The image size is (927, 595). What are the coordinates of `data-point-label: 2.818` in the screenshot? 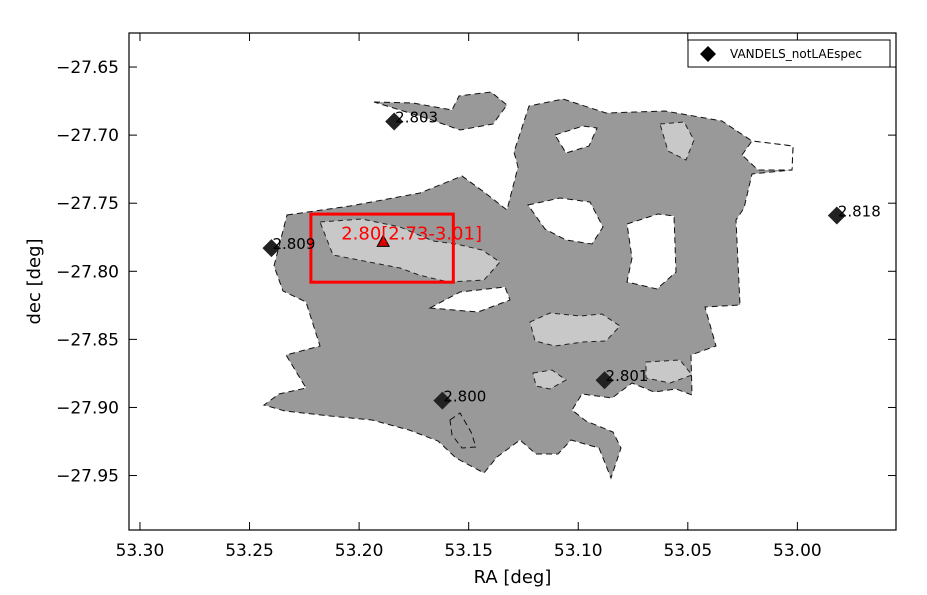 It's located at (859, 211).